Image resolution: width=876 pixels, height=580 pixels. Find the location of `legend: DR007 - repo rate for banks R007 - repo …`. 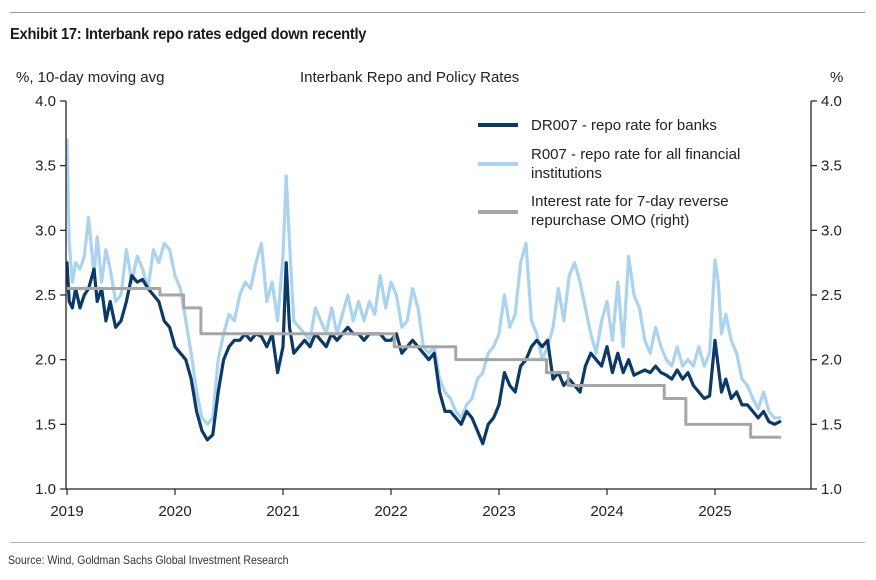

legend: DR007 - repo rate for banks R007 - repo … is located at coordinates (609, 173).